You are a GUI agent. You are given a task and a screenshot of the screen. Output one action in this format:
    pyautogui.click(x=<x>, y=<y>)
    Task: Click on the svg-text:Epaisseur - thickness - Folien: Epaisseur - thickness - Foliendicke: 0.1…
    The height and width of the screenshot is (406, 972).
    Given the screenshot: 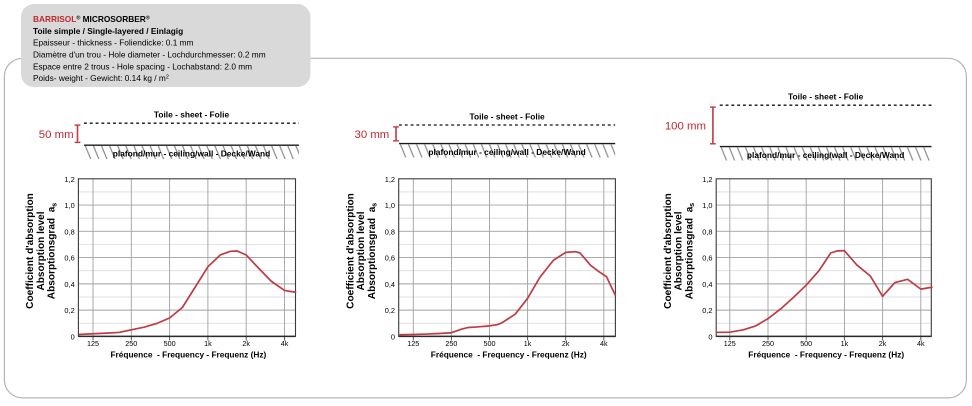 What is the action you would take?
    pyautogui.click(x=113, y=43)
    